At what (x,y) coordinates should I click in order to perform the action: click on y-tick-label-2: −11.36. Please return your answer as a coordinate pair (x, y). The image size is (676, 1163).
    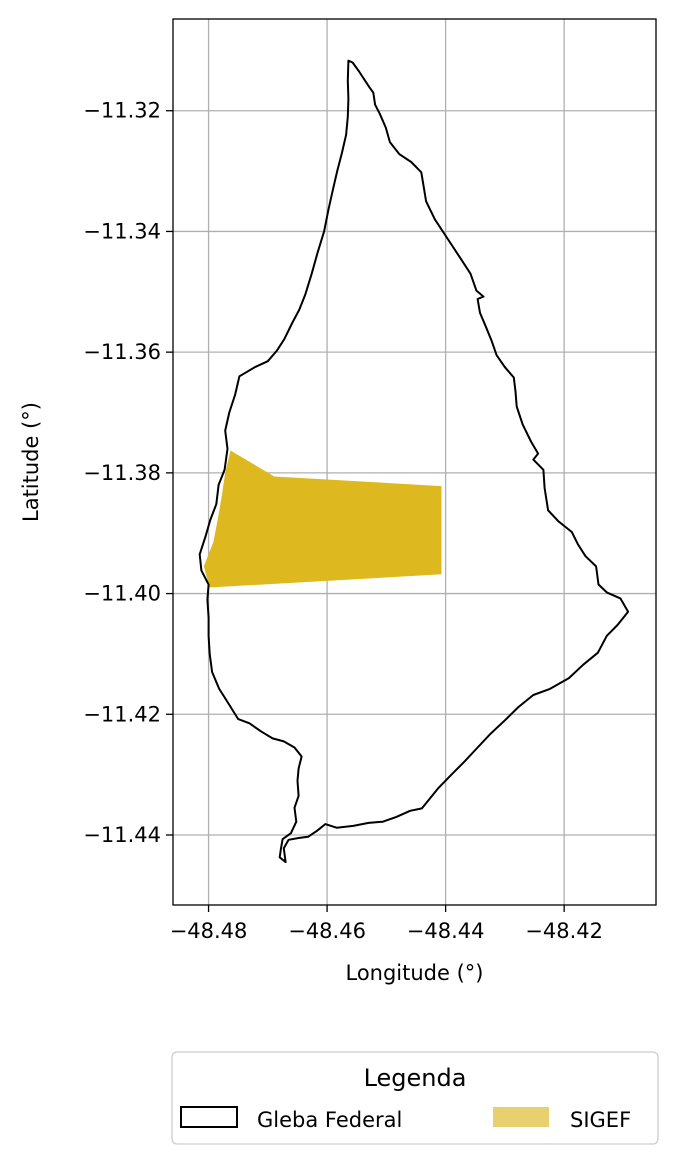
    Looking at the image, I should click on (122, 352).